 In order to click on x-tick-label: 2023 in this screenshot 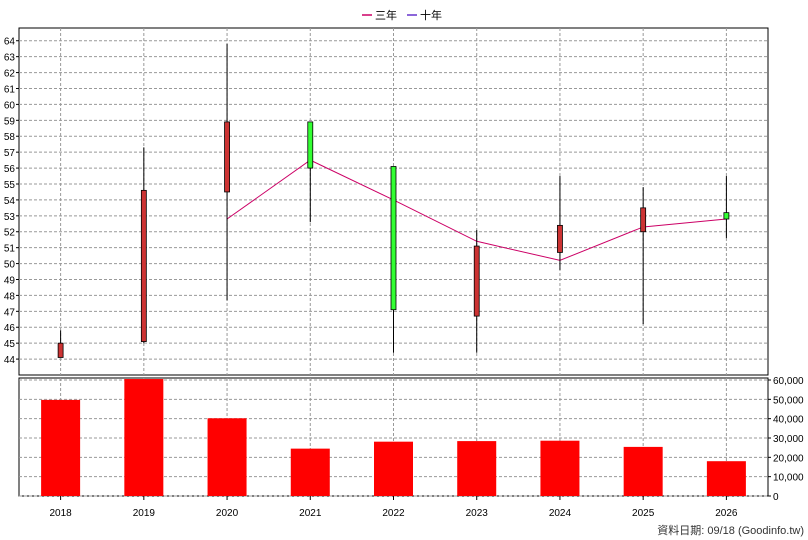, I will do `click(477, 513)`.